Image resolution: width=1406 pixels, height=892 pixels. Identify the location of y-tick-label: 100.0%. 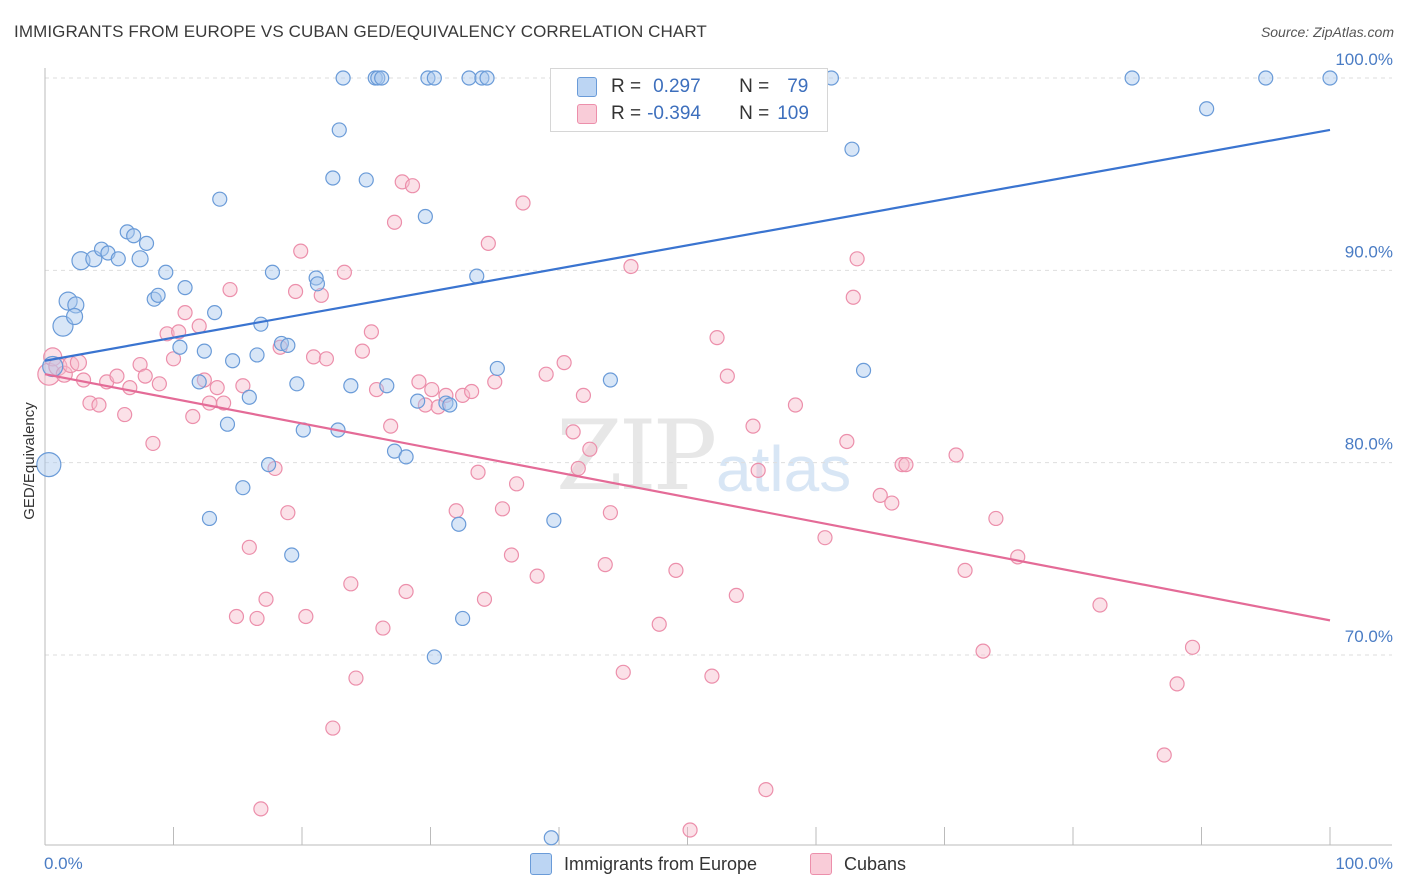
(1364, 59).